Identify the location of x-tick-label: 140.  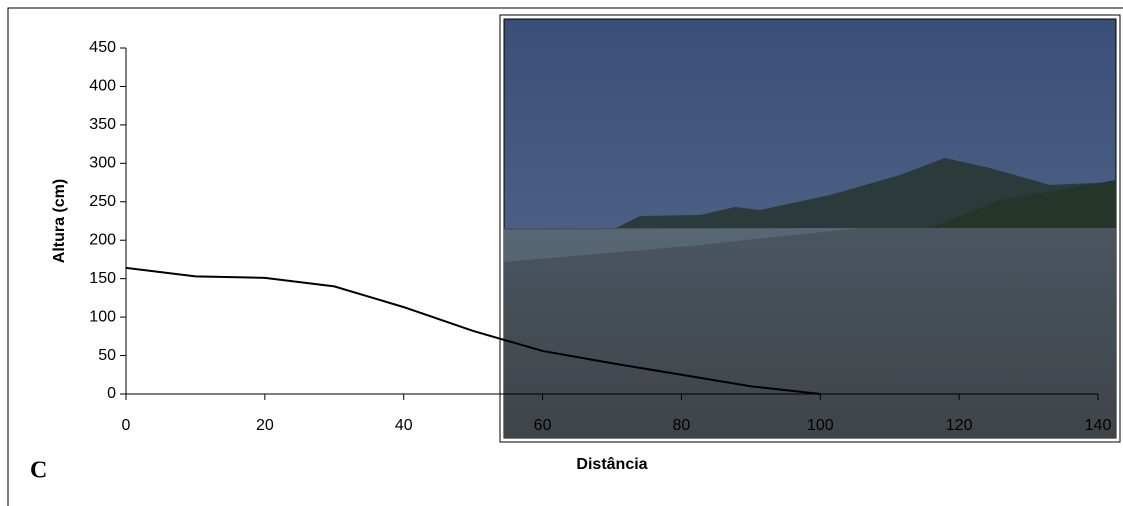
(1098, 425).